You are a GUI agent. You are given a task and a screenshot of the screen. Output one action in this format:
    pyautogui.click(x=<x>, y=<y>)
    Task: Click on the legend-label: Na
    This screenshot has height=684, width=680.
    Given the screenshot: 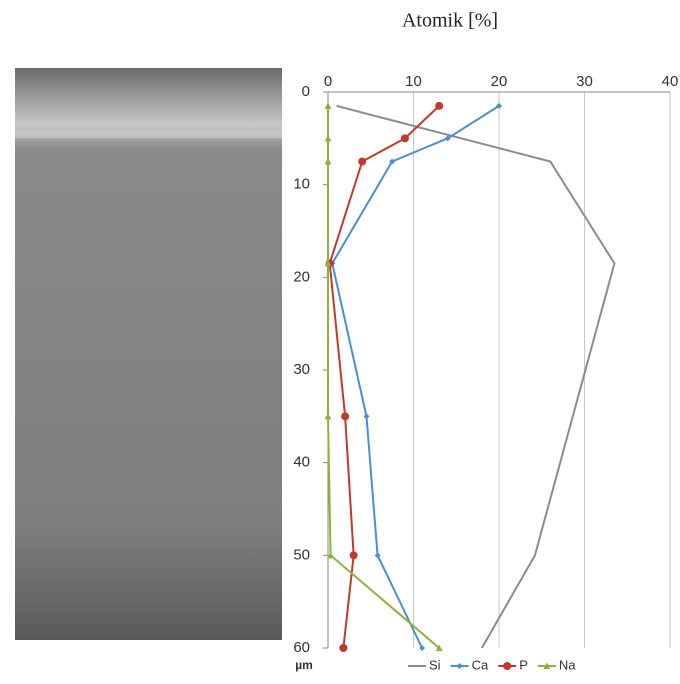 What is the action you would take?
    pyautogui.click(x=567, y=664)
    